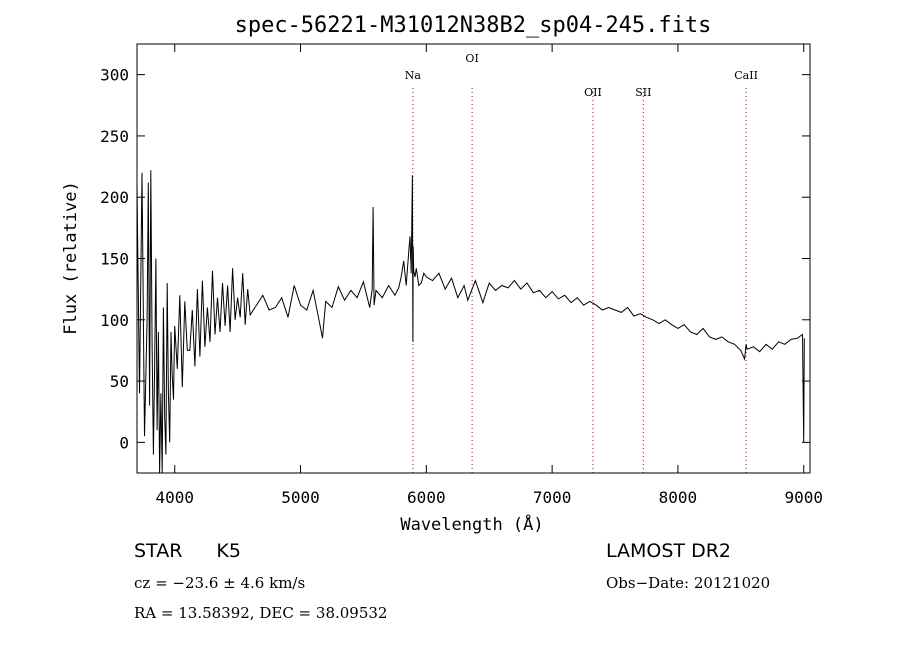 The height and width of the screenshot is (650, 900). I want to click on object-class-value: STAR, so click(158, 551).